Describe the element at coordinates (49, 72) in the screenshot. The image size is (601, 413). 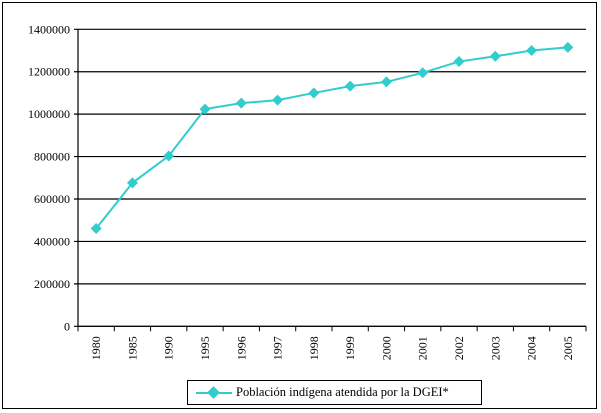
I see `y-tick-label: 1200000` at that location.